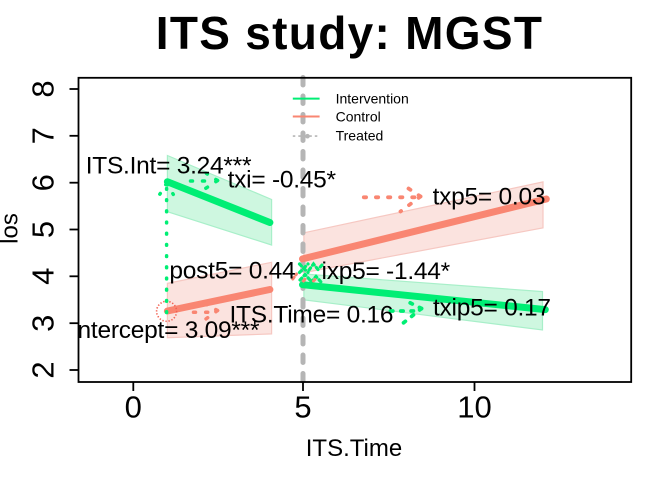  I want to click on svg-text: los, so click(12, 228).